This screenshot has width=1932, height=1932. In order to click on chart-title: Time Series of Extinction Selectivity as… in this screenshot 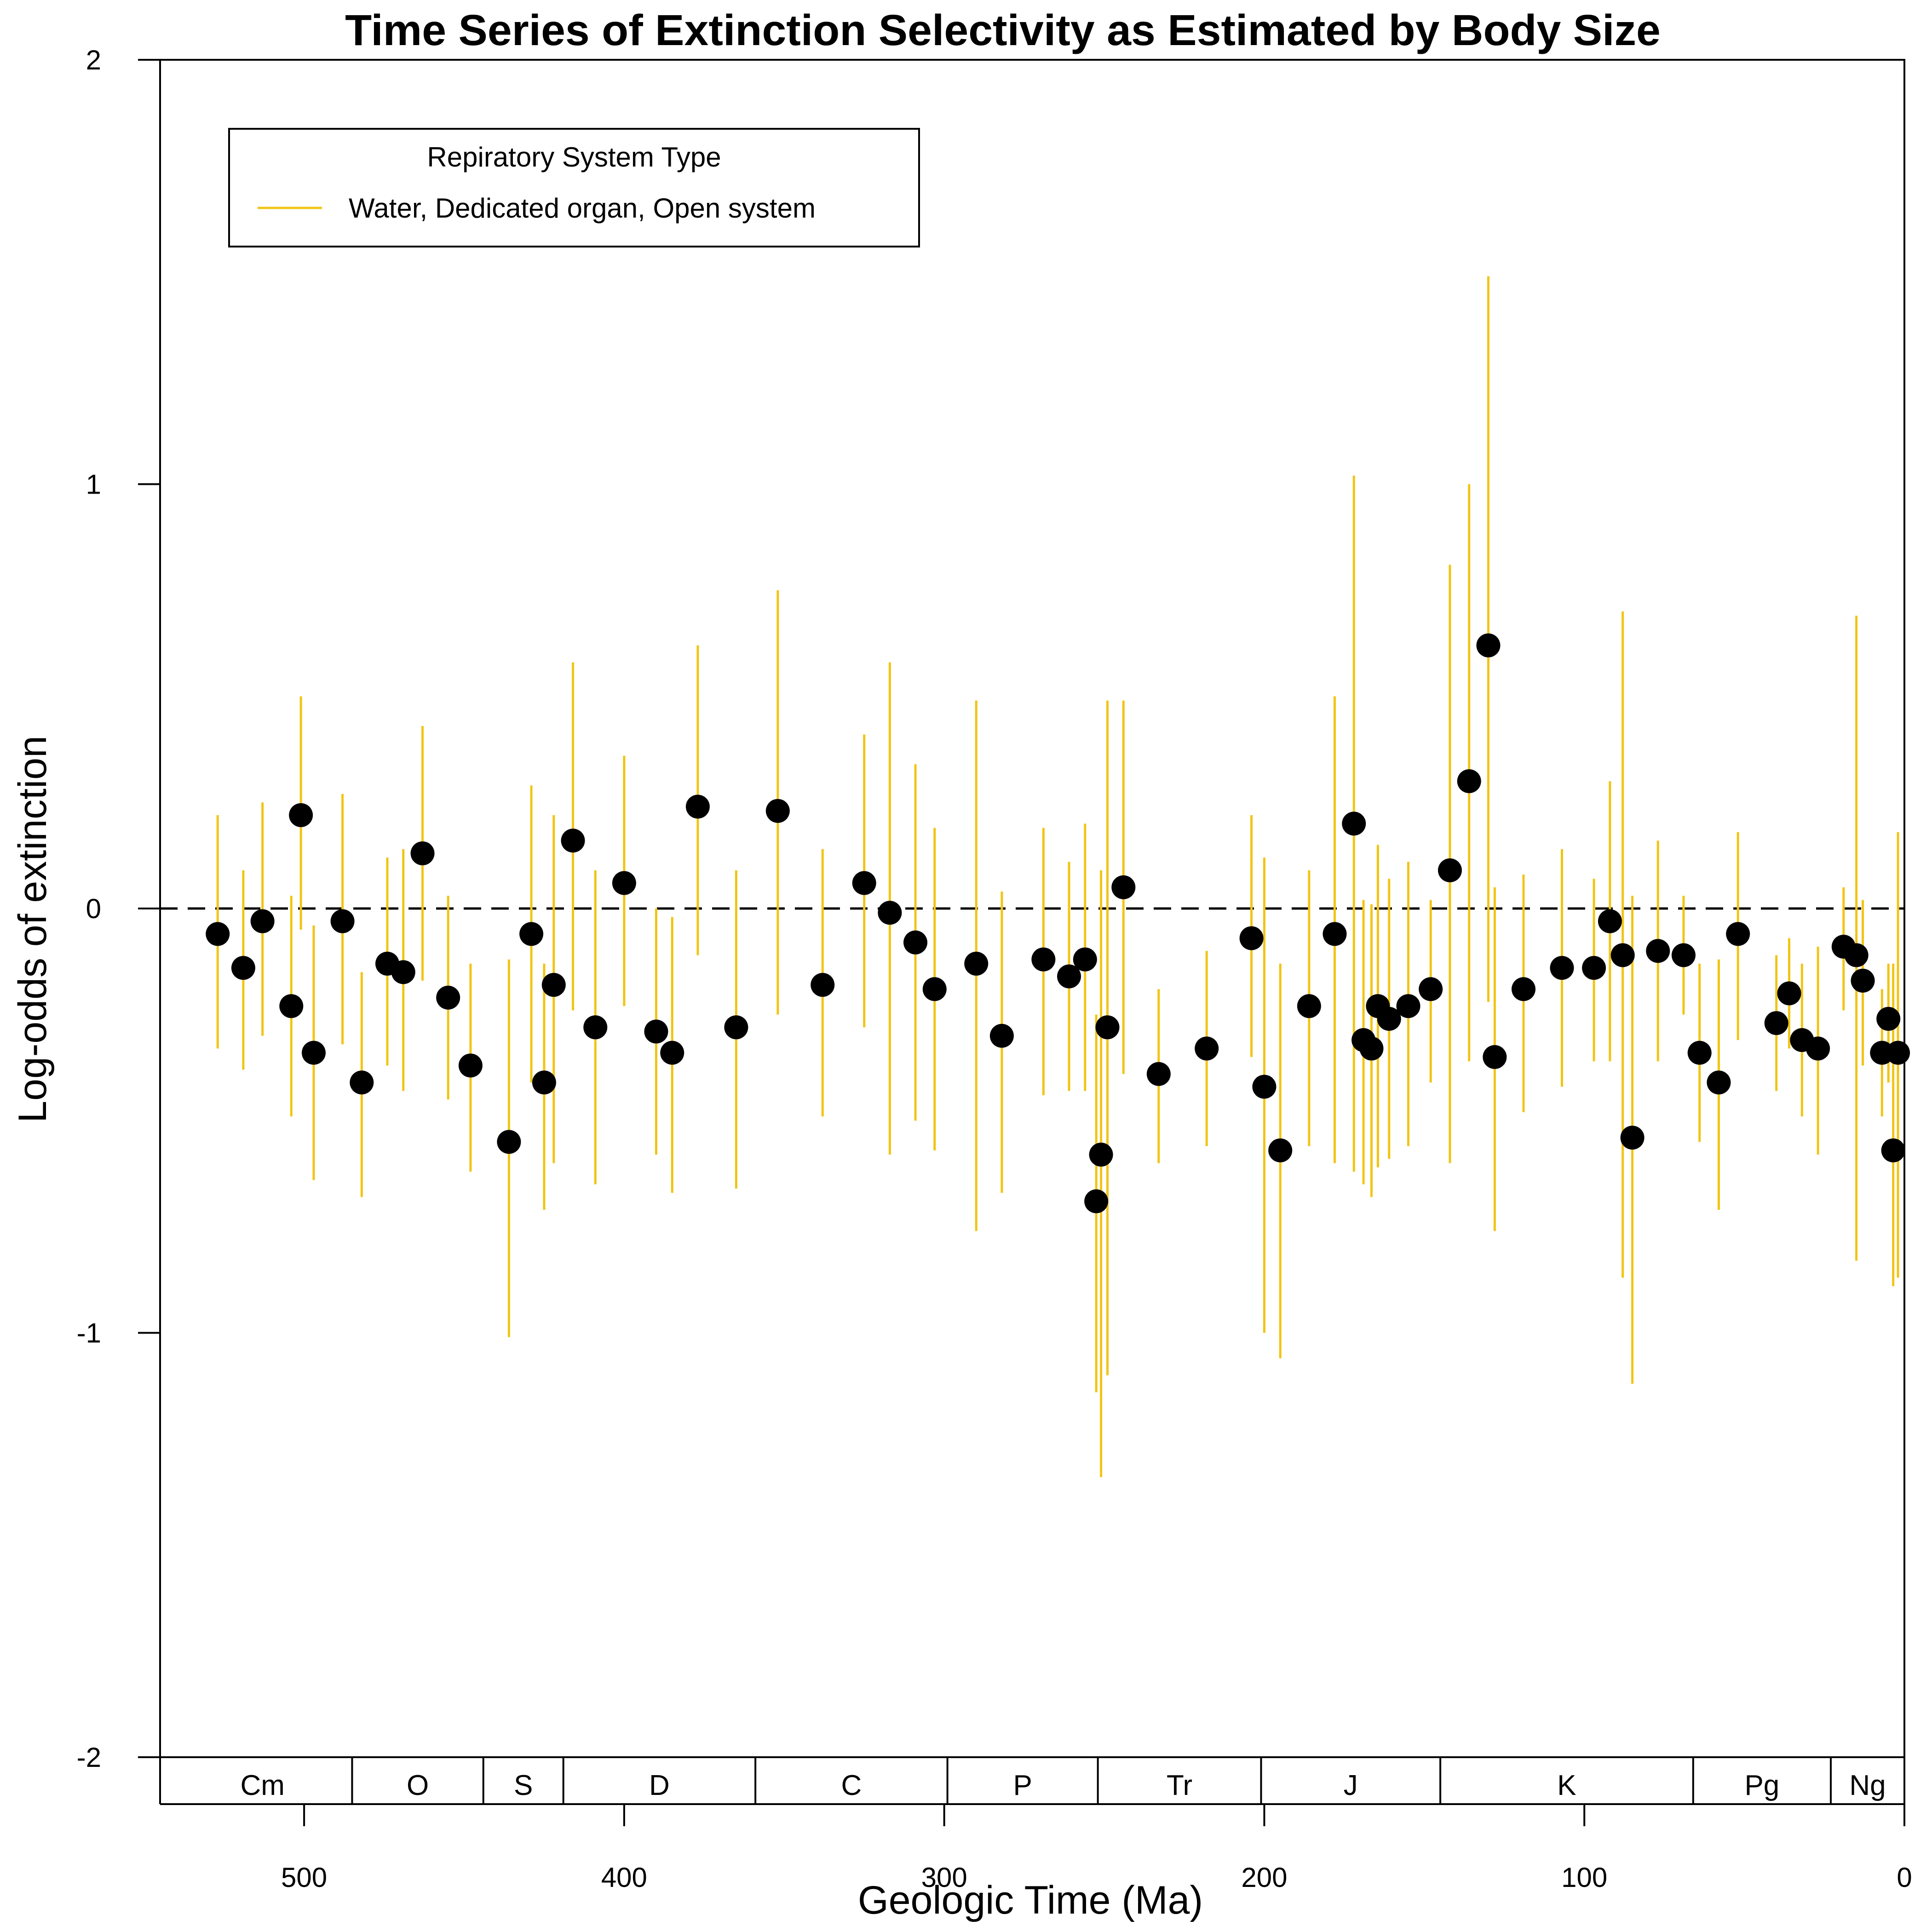, I will do `click(1003, 30)`.